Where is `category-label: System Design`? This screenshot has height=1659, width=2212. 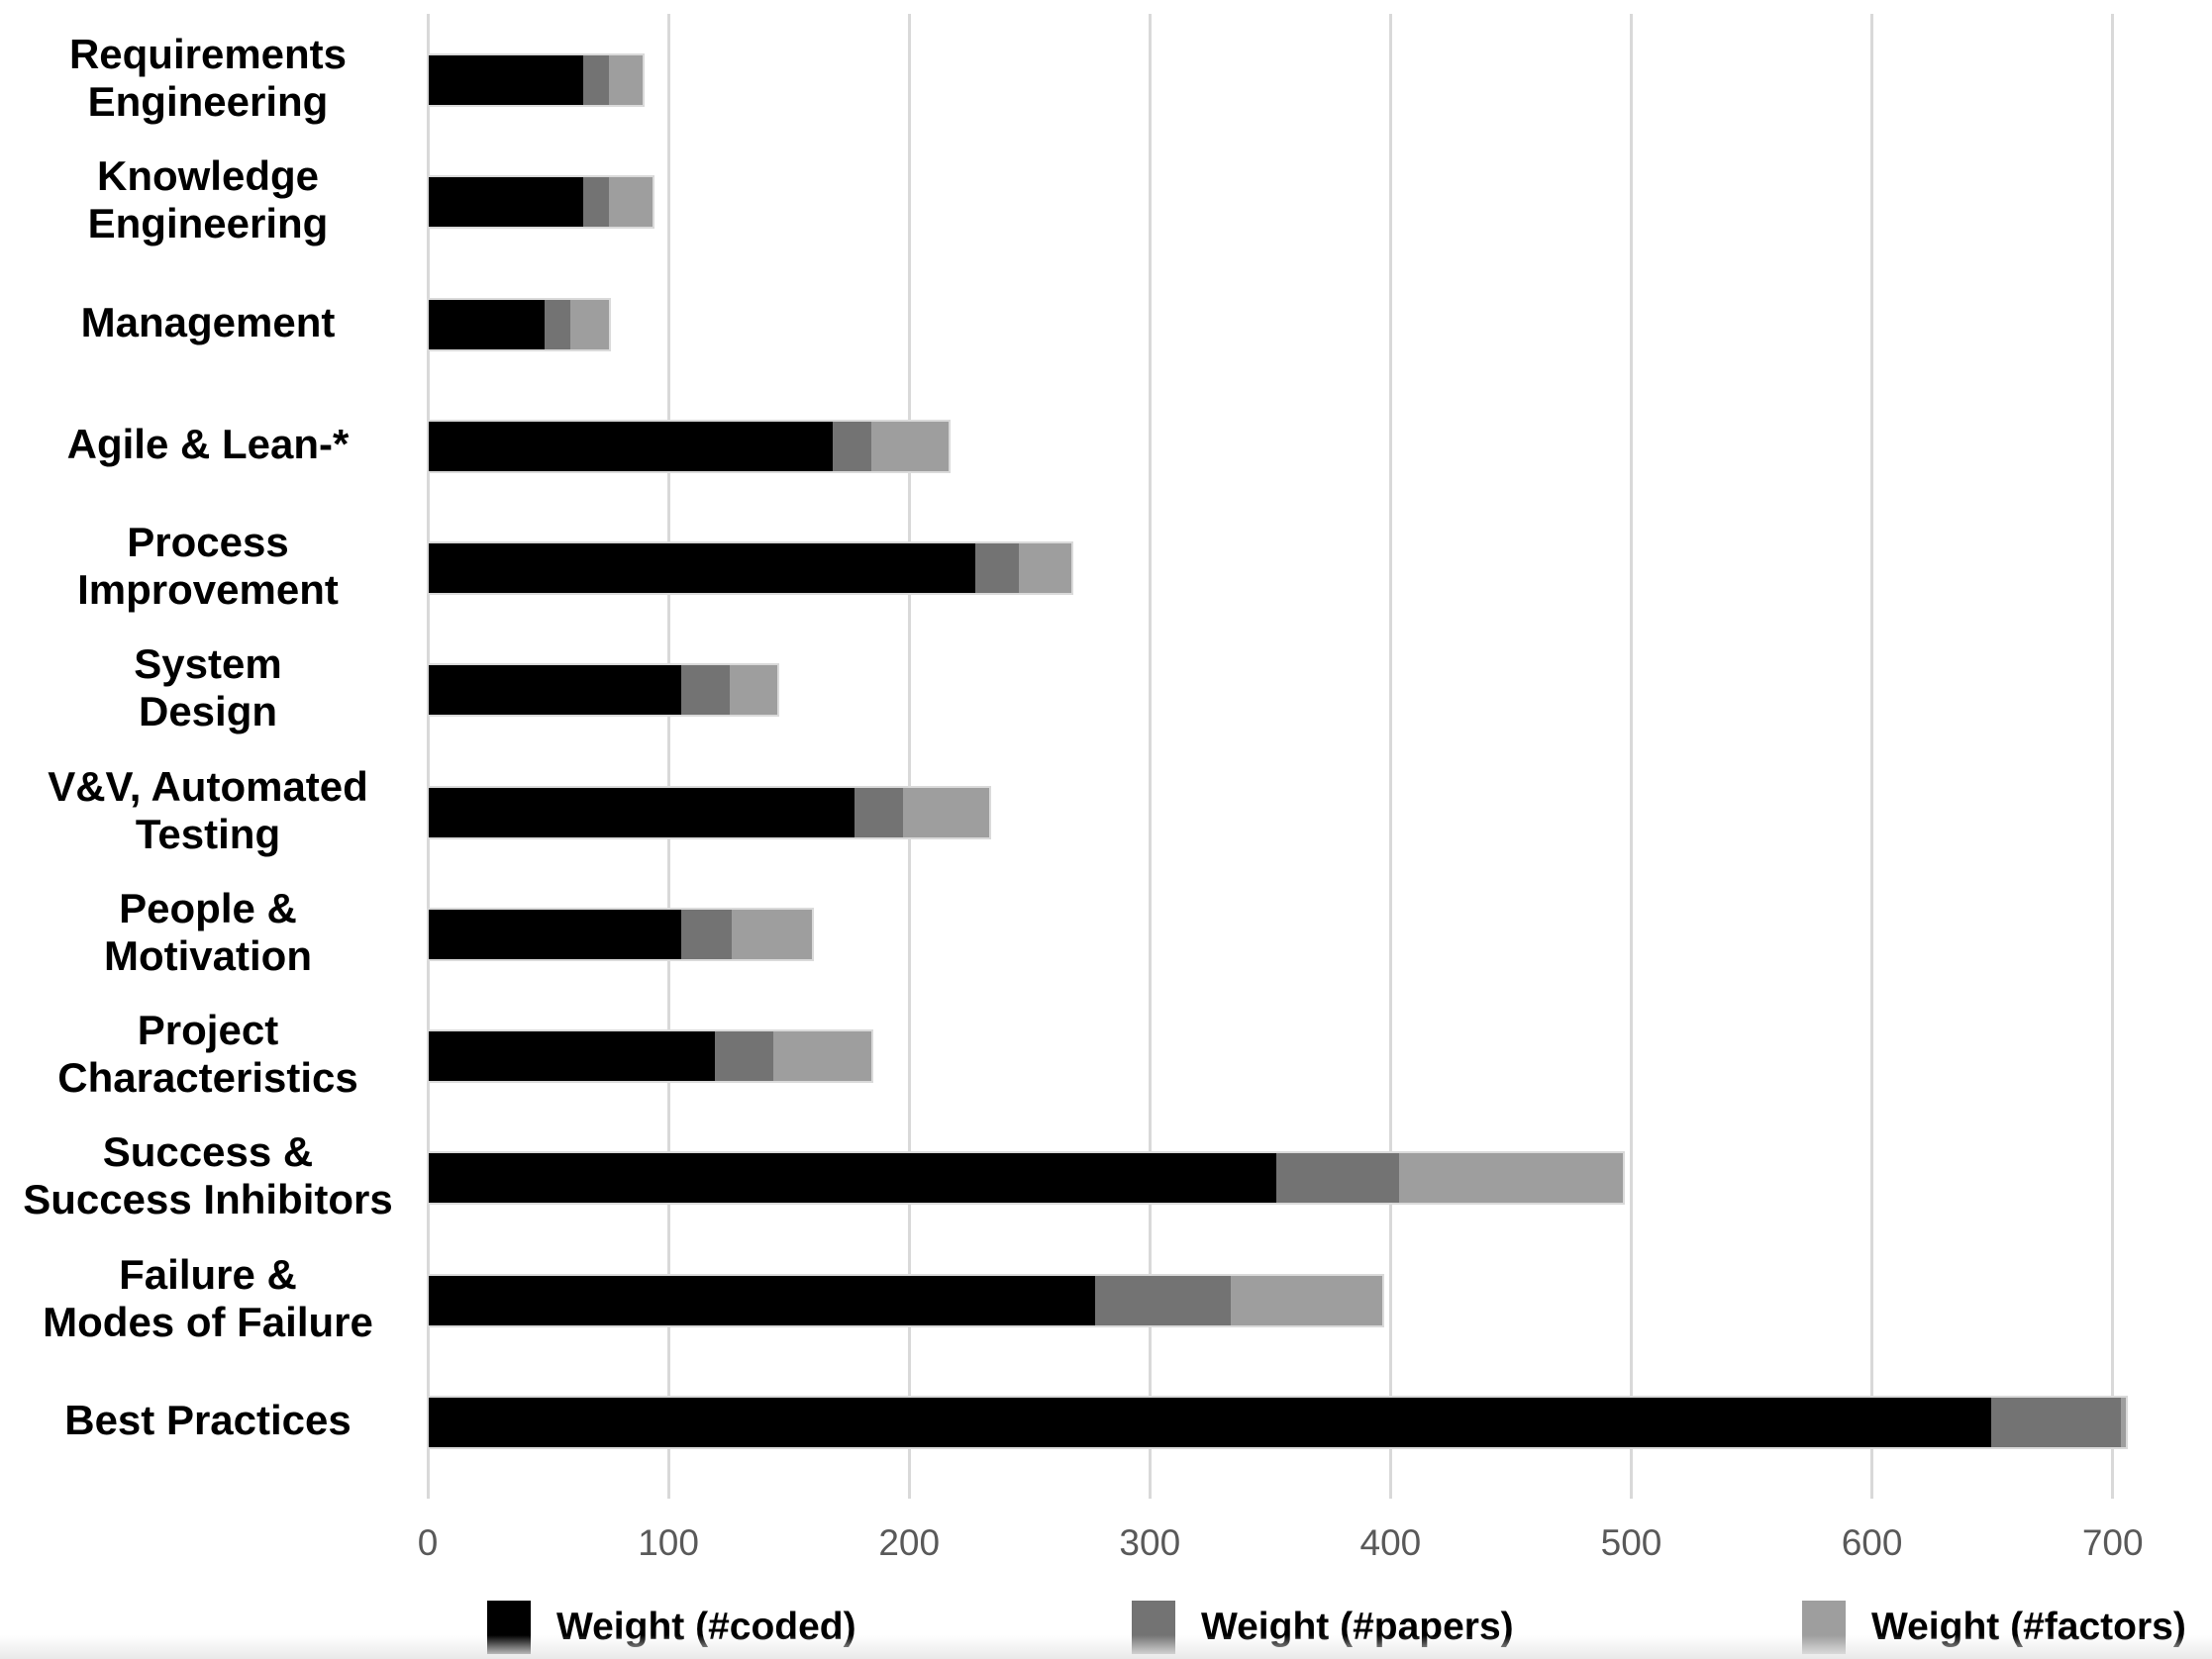 category-label: System Design is located at coordinates (208, 687).